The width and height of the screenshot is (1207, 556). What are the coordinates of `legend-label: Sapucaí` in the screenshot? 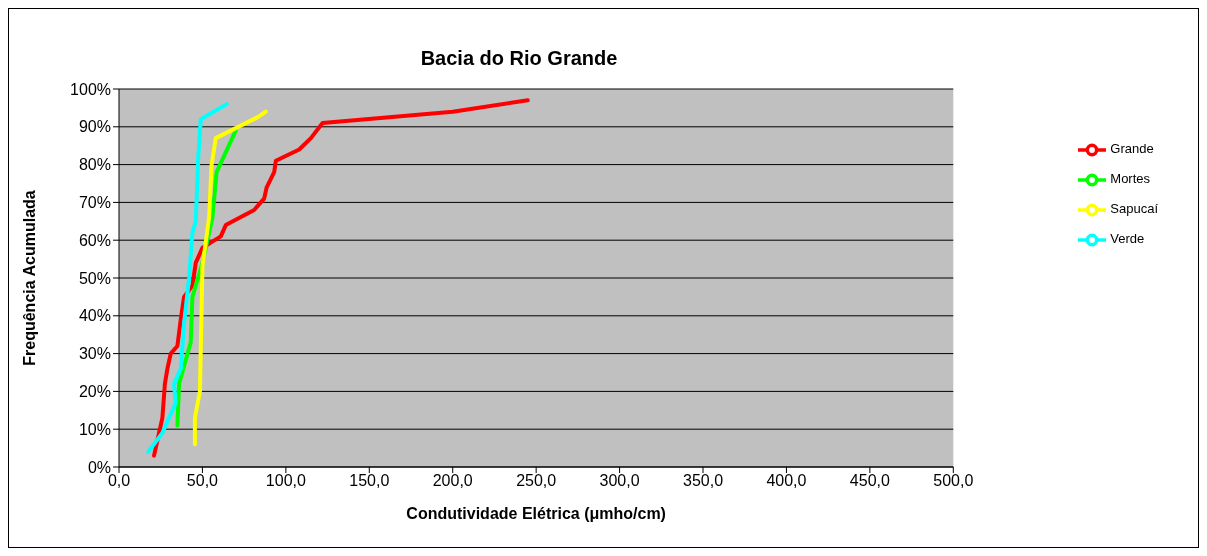 It's located at (1134, 208).